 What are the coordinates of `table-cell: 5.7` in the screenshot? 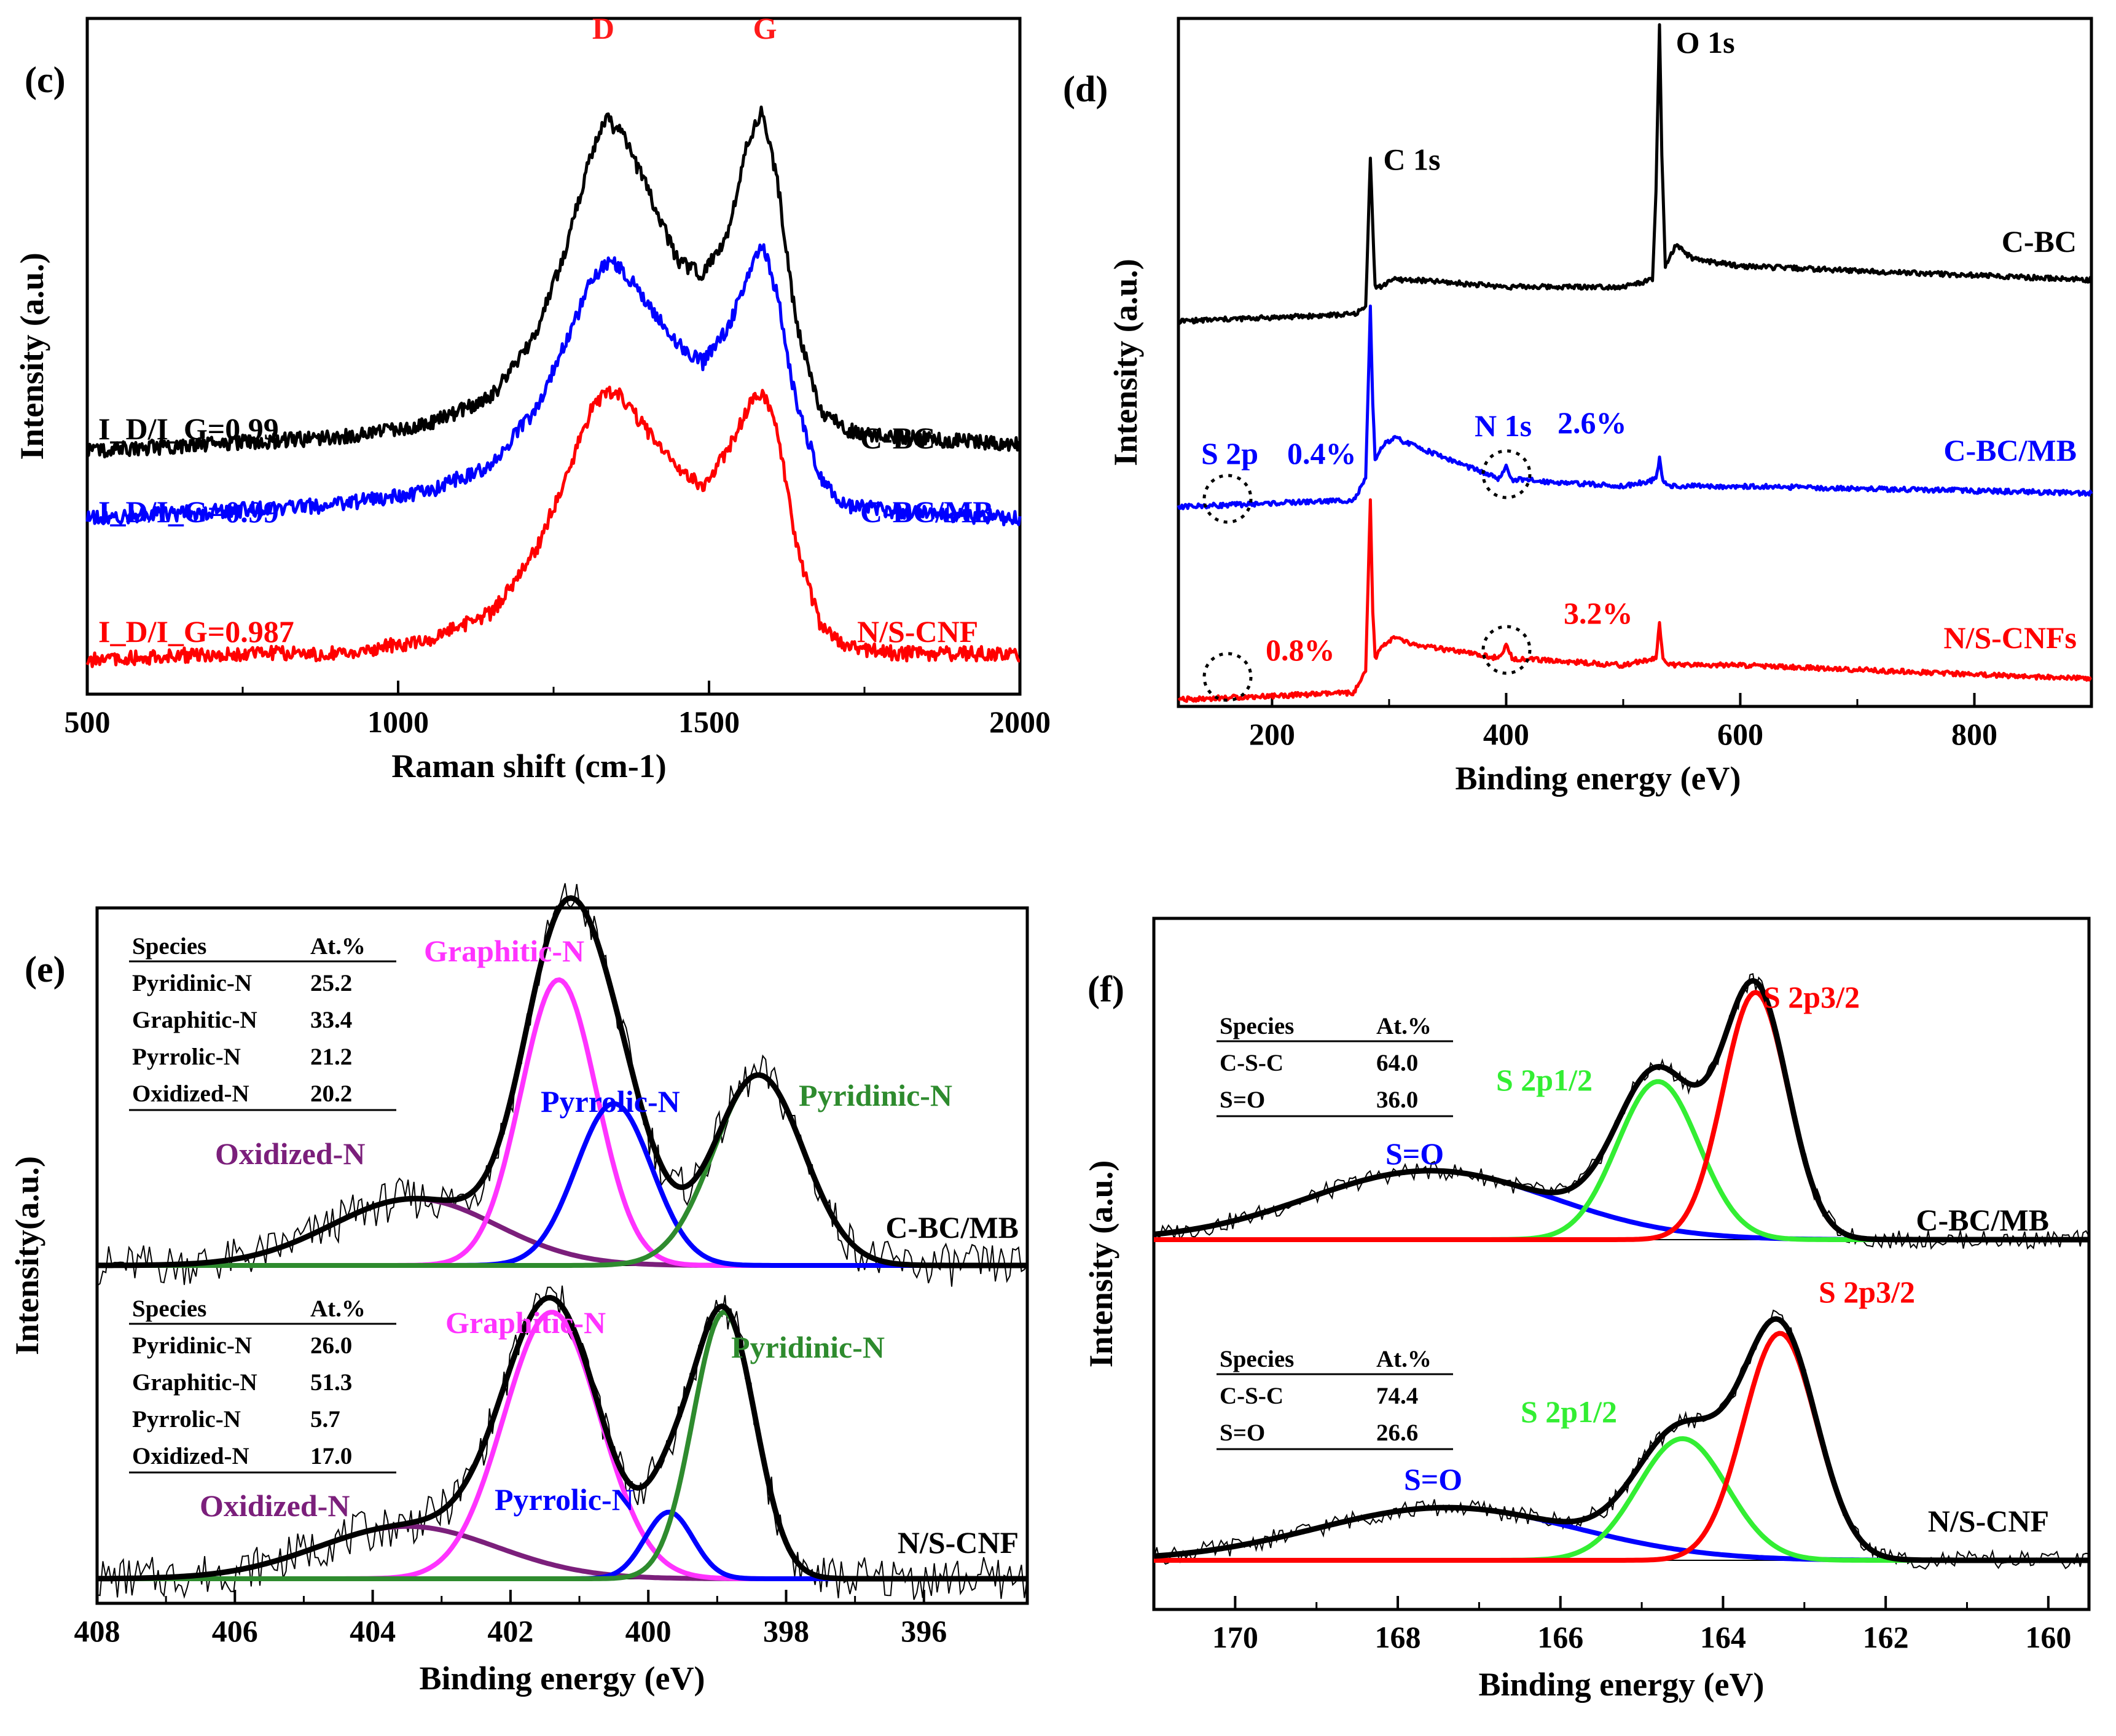 It's located at (325, 1419).